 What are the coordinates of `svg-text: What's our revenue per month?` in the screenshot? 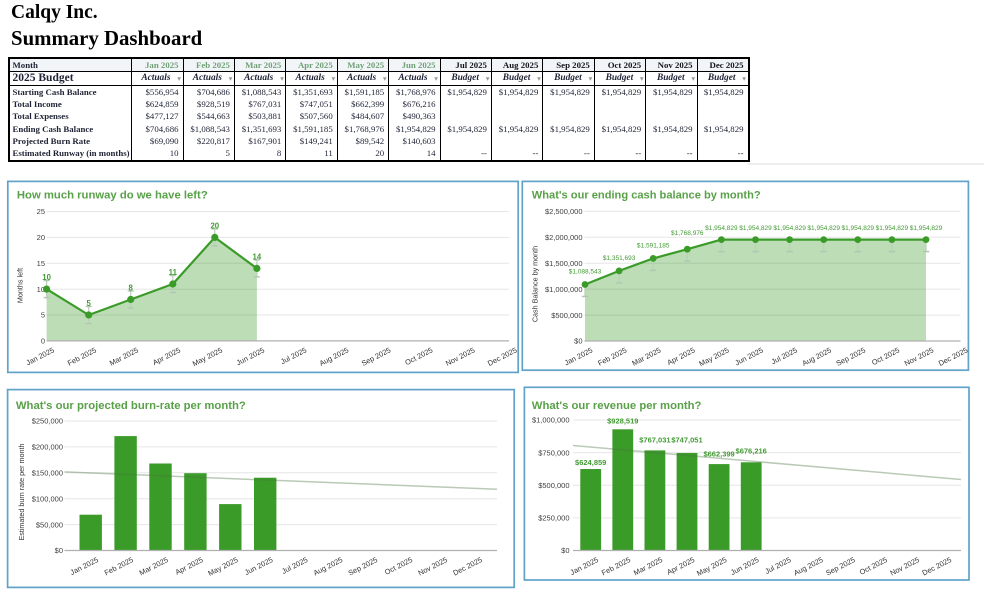 It's located at (617, 406).